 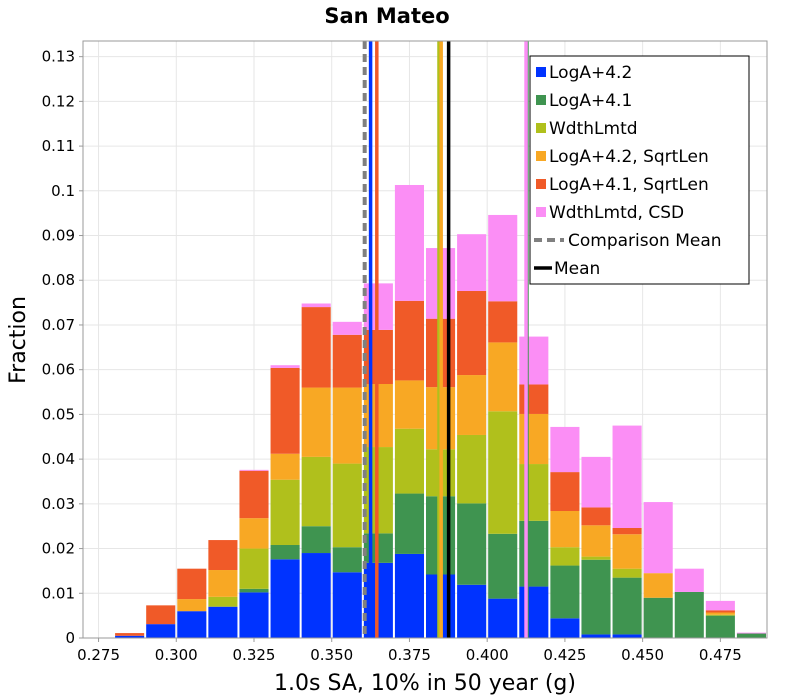 I want to click on x-tick-label-2: 0.325, so click(x=254, y=655).